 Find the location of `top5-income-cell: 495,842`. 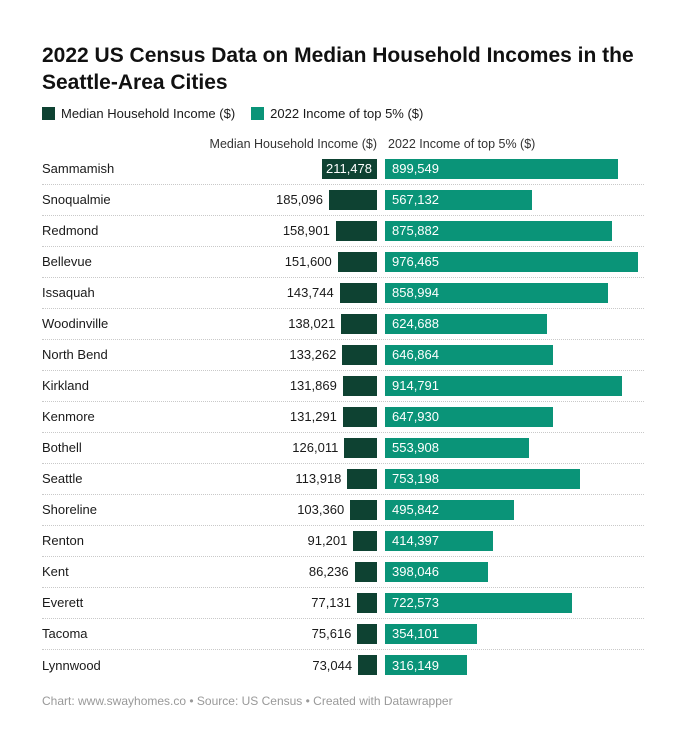

top5-income-cell: 495,842 is located at coordinates (514, 509).